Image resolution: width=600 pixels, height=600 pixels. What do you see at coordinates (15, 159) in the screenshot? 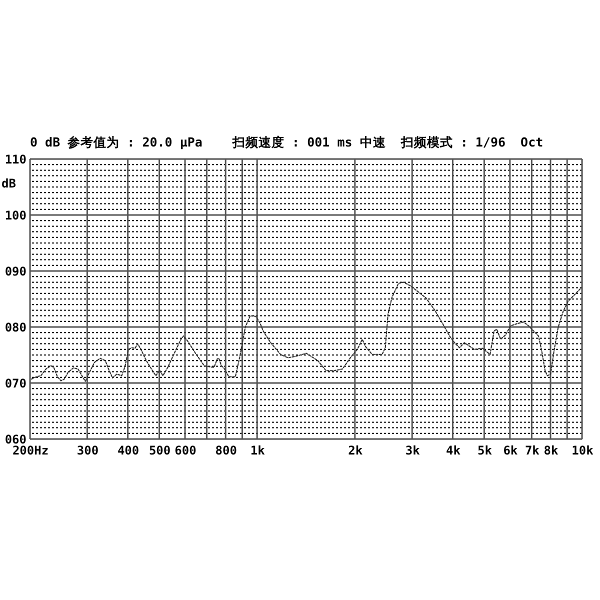
I see `y-tick-label: 110` at bounding box center [15, 159].